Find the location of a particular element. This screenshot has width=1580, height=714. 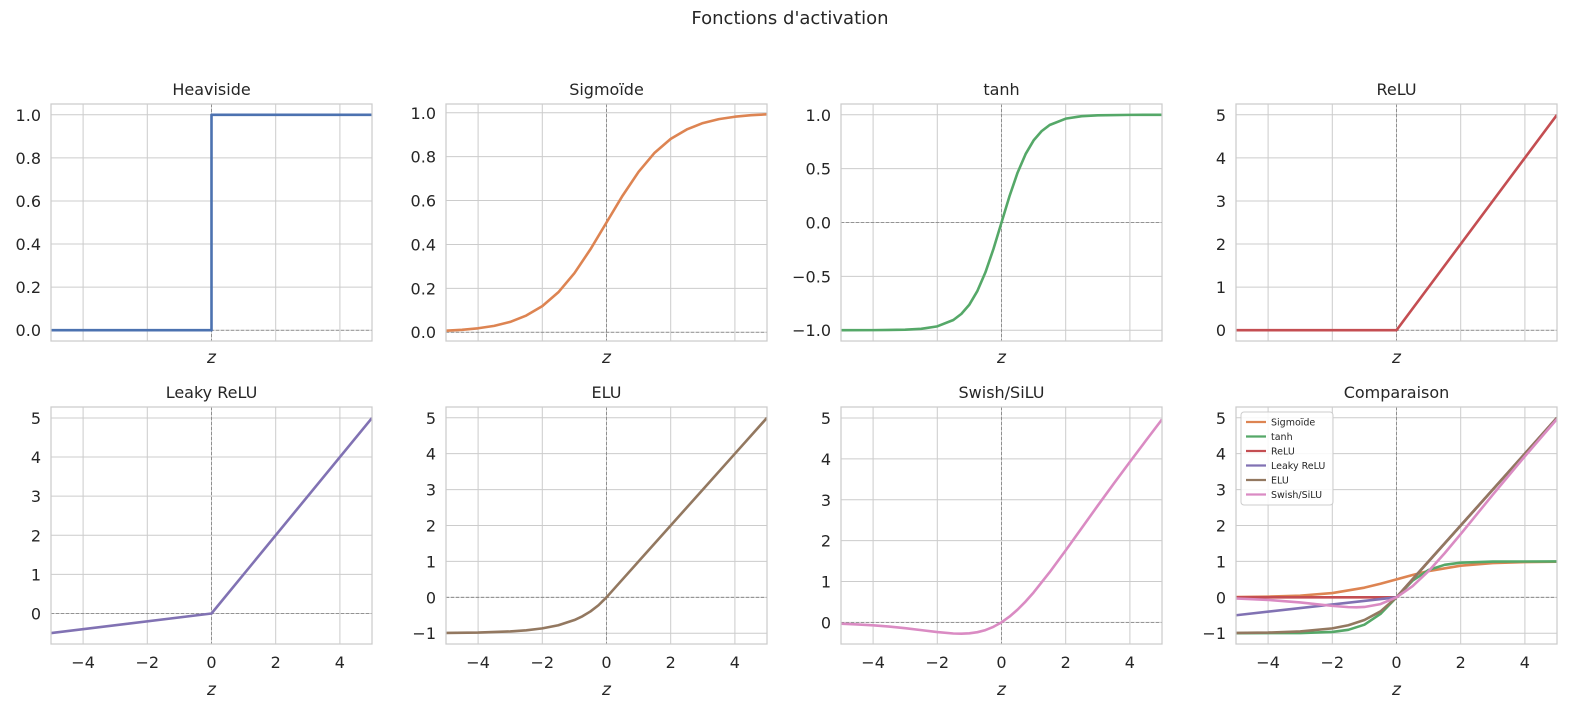

panel-title: ReLU is located at coordinates (1396, 89).